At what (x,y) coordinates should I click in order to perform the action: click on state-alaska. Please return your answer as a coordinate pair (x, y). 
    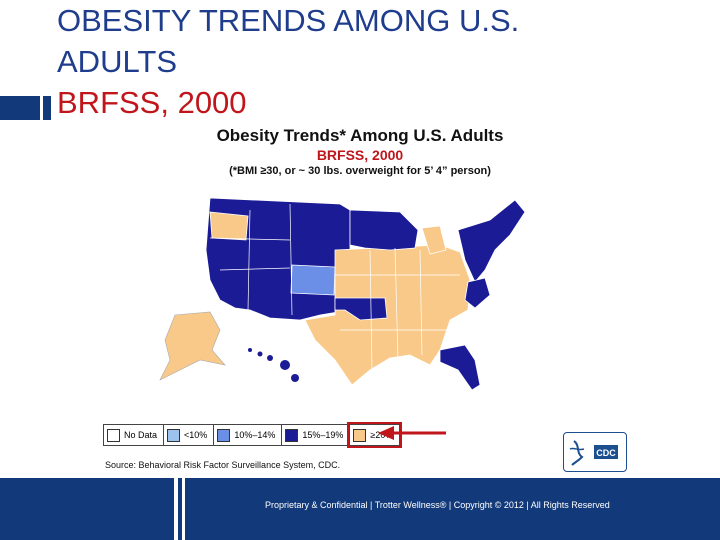
    Looking at the image, I should click on (192, 346).